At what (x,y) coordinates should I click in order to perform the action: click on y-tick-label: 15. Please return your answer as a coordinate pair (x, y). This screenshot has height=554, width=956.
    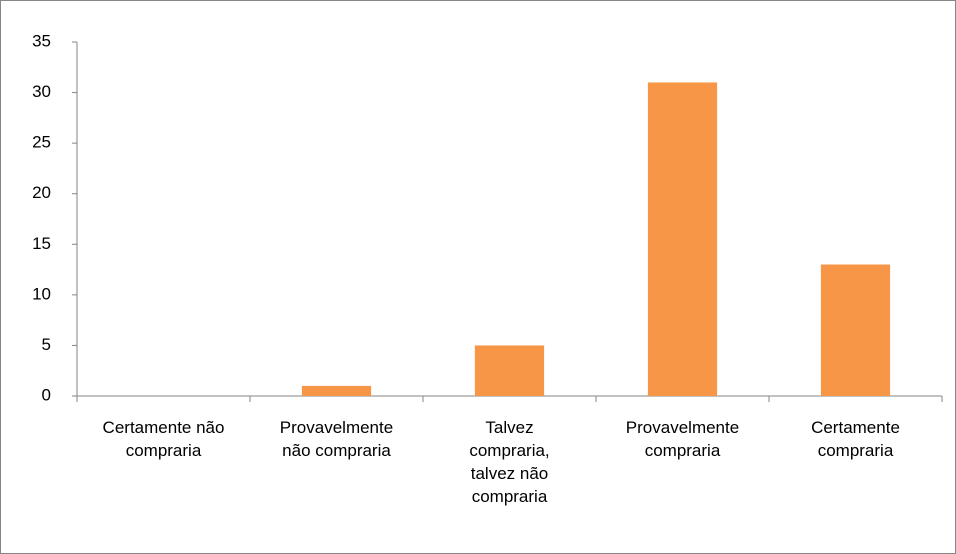
    Looking at the image, I should click on (41, 243).